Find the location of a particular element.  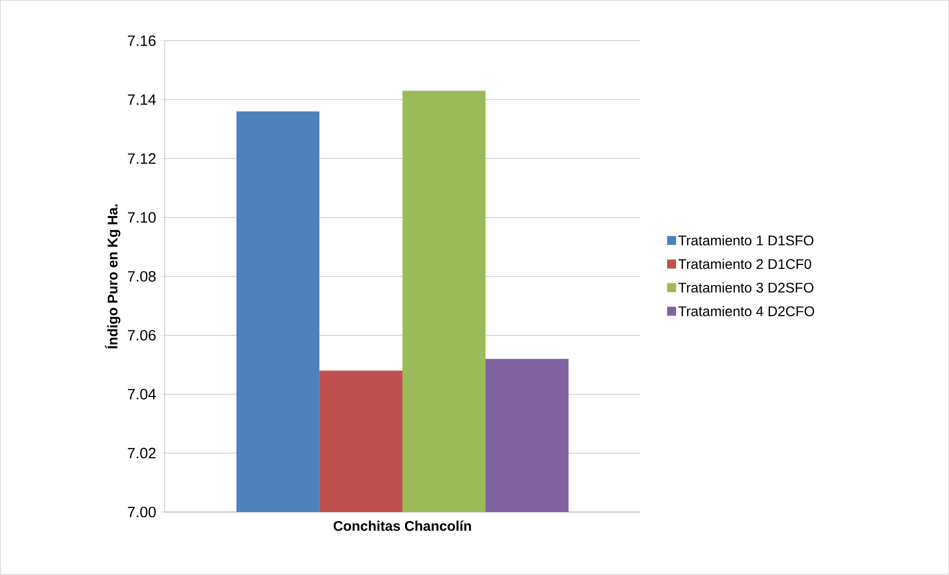

y-tick-label: 7.02 is located at coordinates (142, 453).